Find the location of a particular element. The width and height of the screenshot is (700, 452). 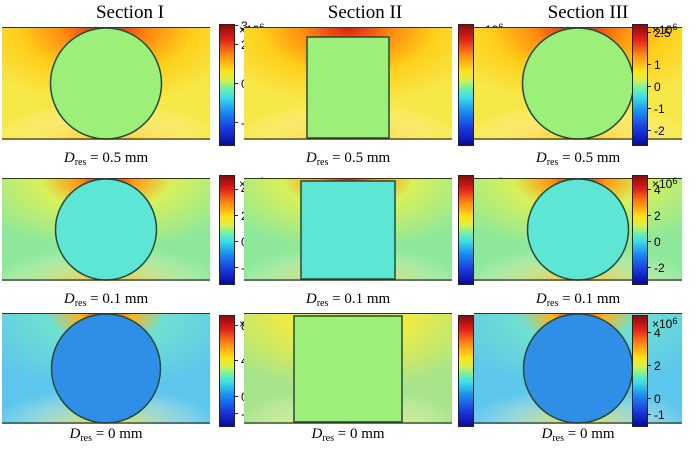

contour-panel-r3-c1 is located at coordinates (106, 368).